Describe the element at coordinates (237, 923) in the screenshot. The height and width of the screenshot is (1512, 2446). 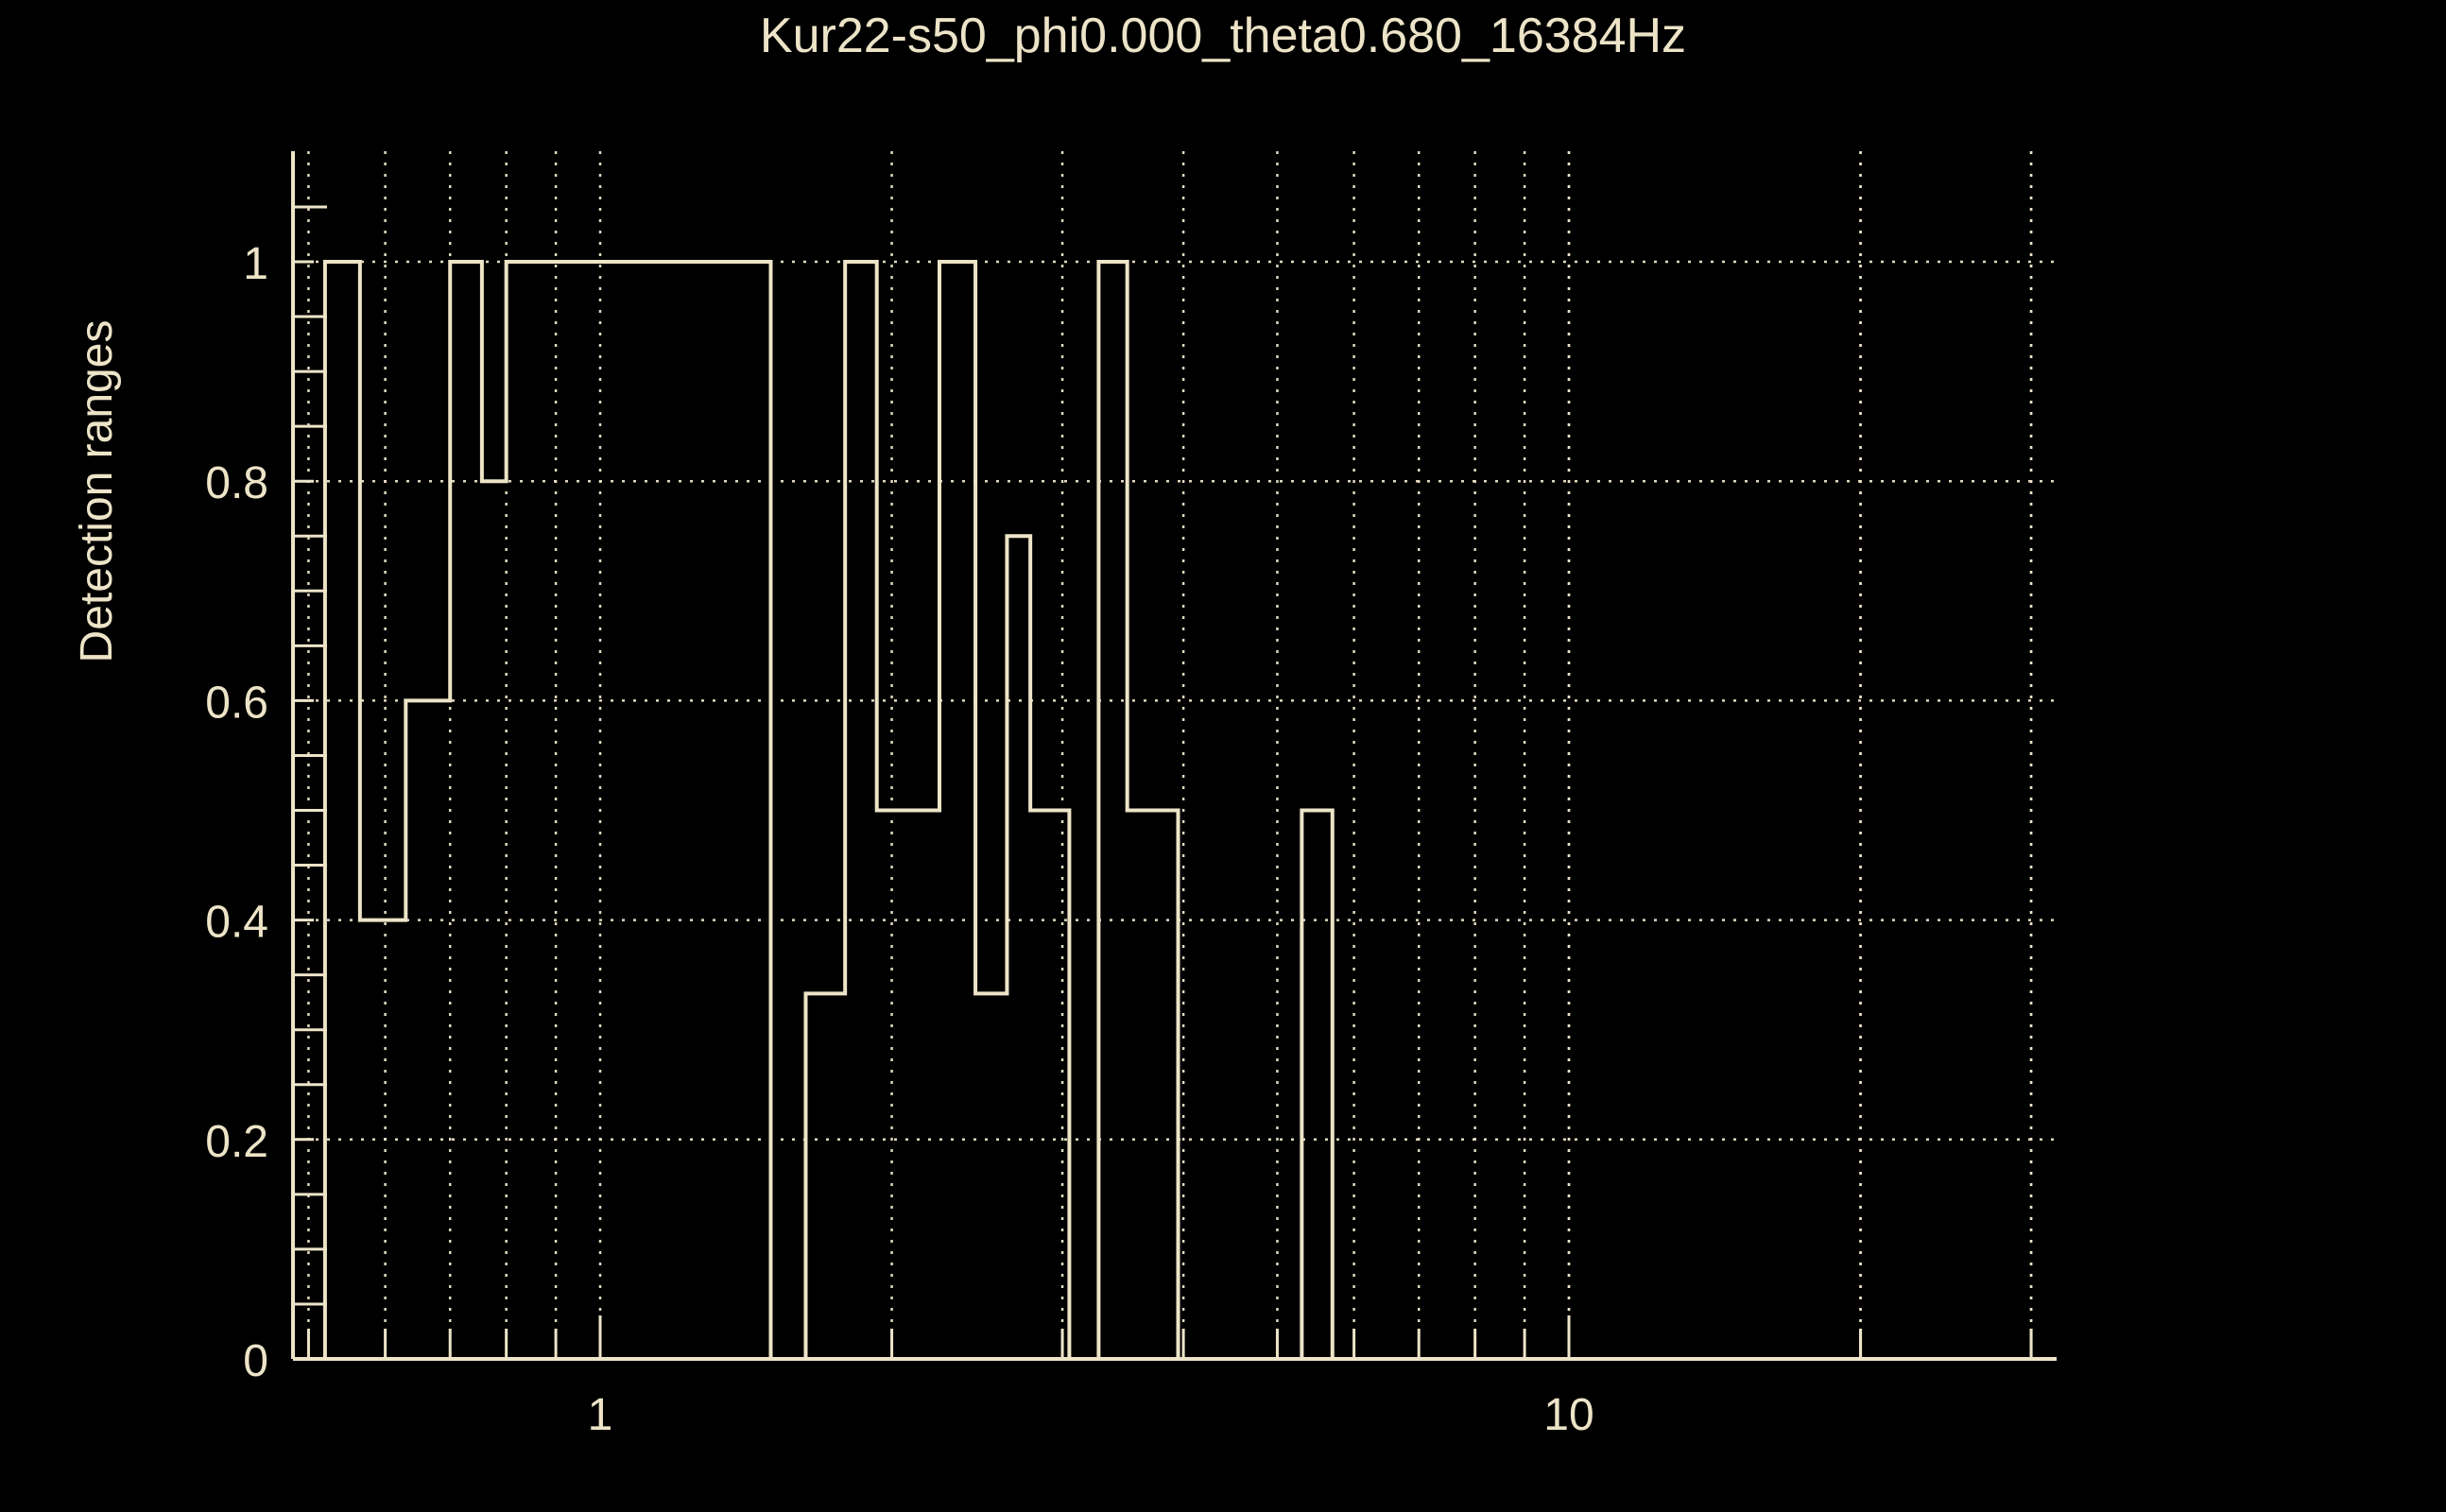
I see `y-tick-label: 0.4` at that location.